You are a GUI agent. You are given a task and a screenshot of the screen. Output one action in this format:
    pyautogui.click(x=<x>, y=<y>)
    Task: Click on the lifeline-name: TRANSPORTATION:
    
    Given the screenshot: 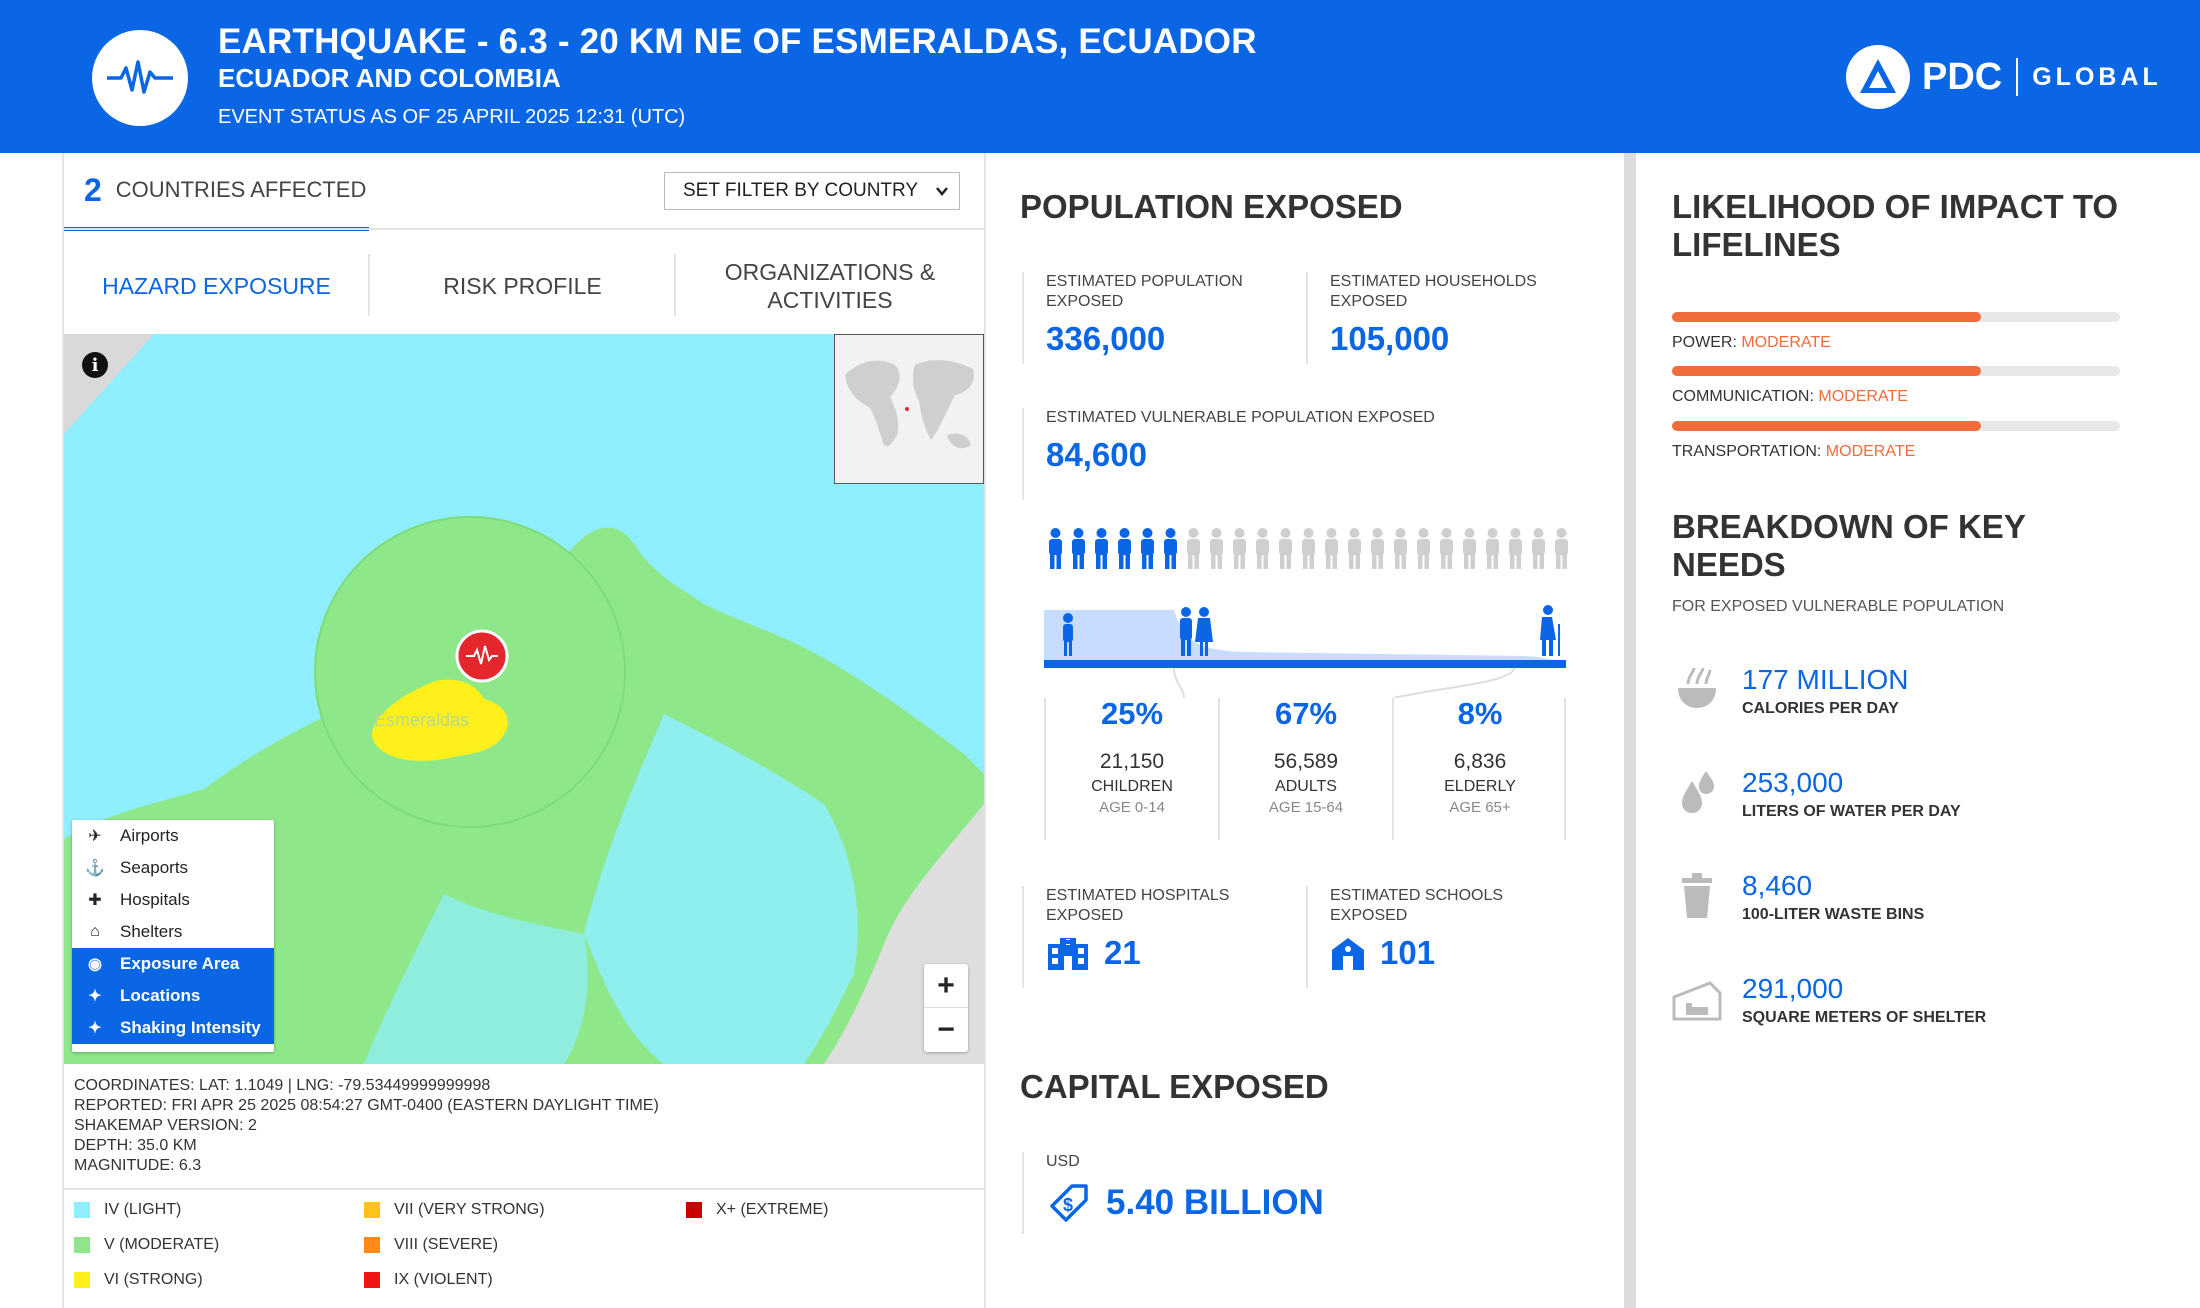 What is the action you would take?
    pyautogui.click(x=1747, y=451)
    